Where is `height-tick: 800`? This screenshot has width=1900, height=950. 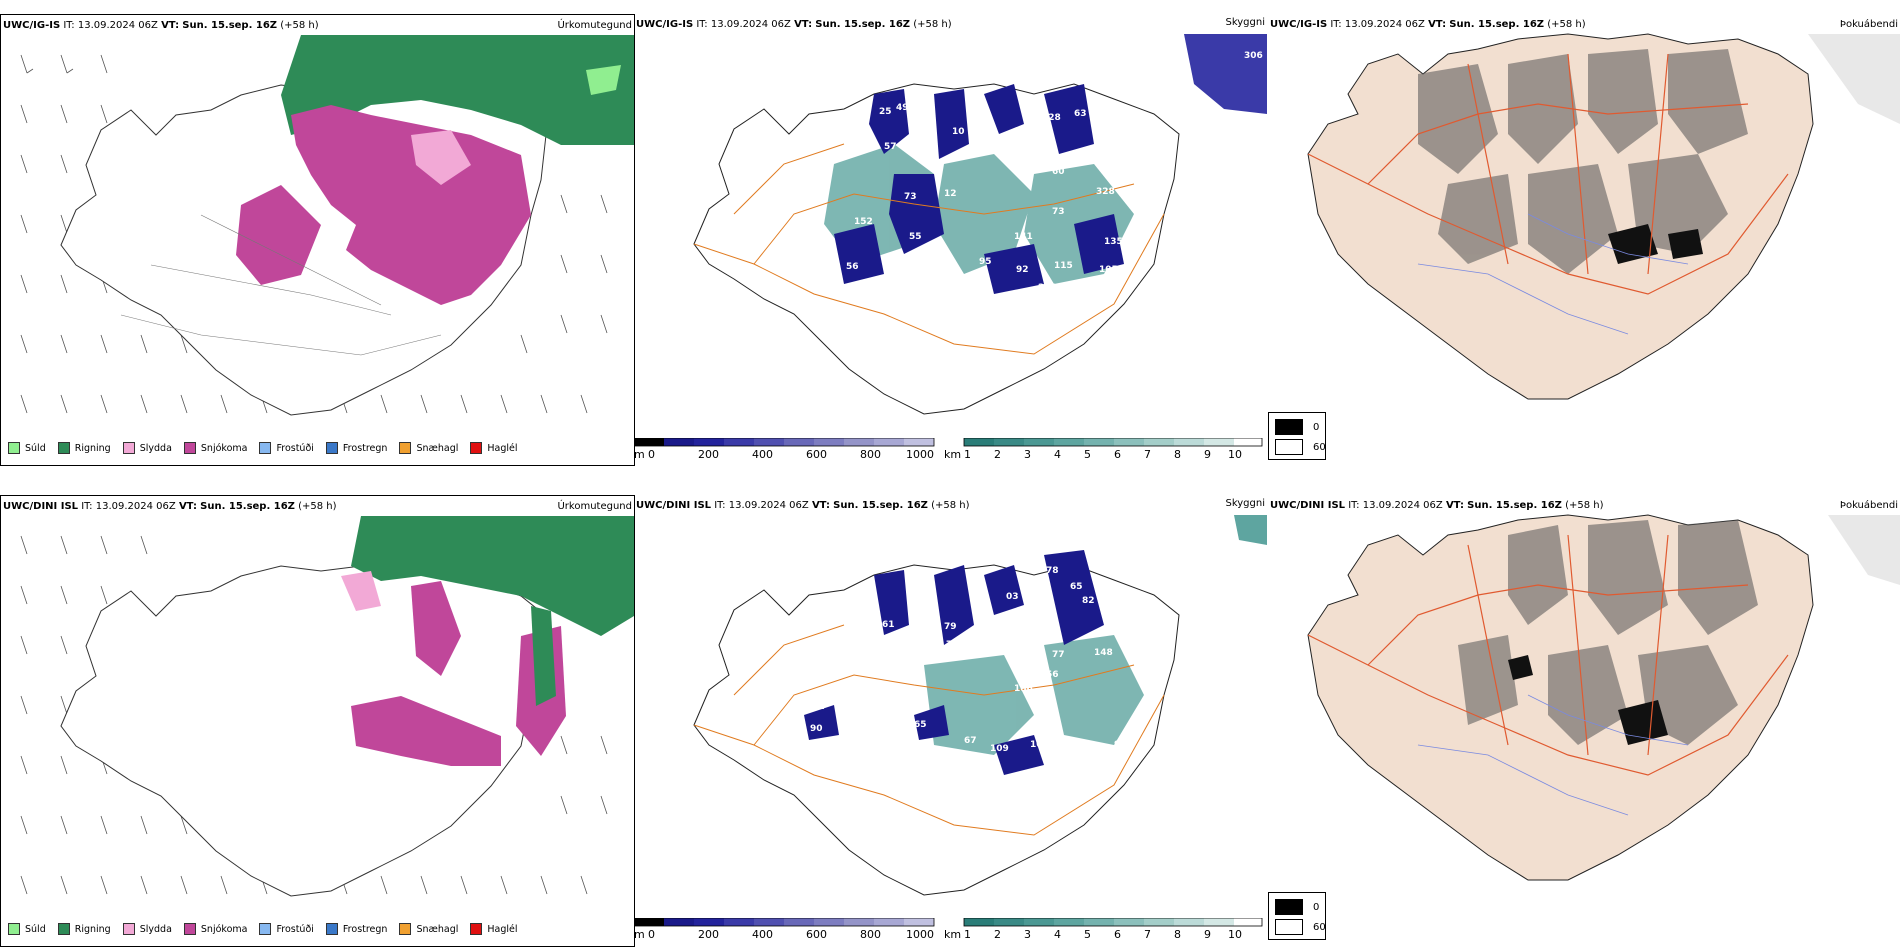
height-tick: 800 is located at coordinates (870, 934).